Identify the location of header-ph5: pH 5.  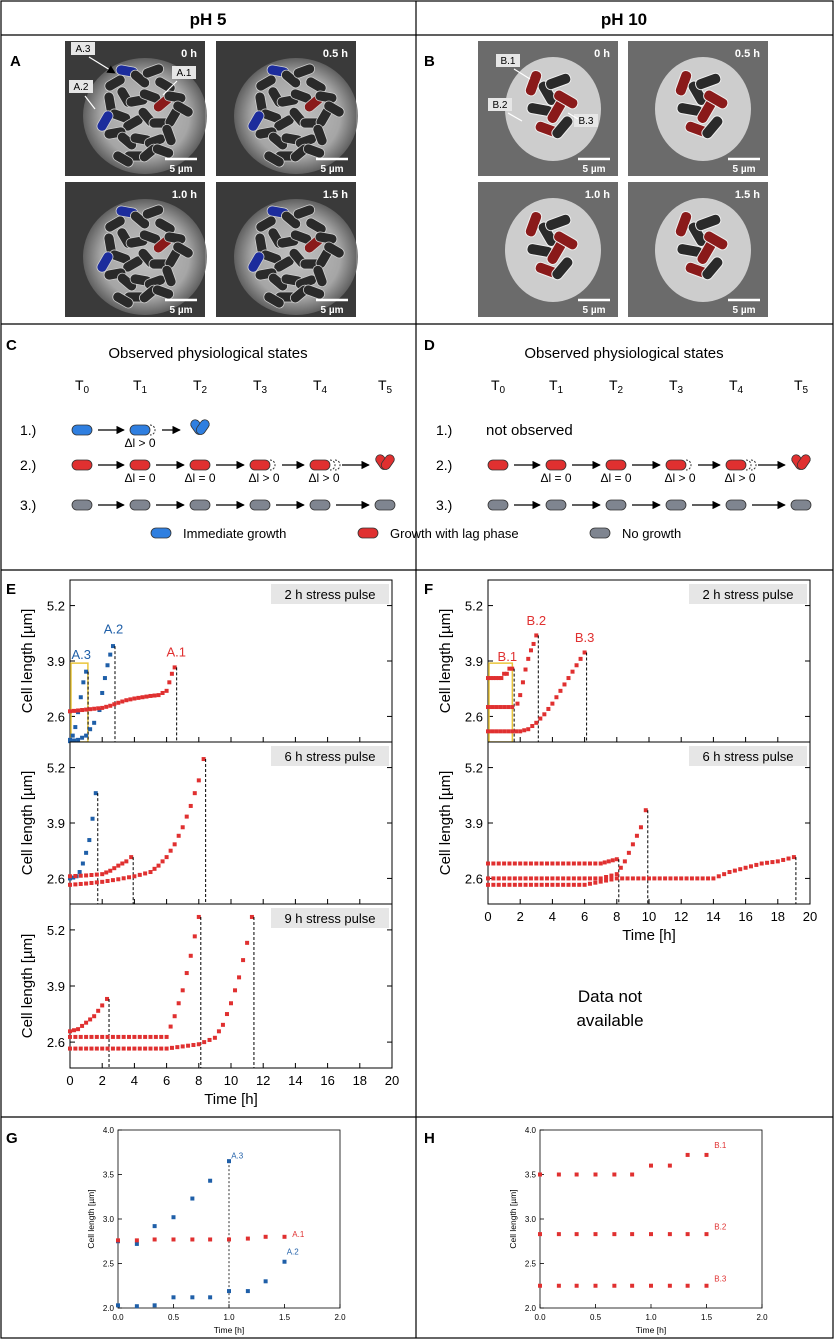
(208, 19).